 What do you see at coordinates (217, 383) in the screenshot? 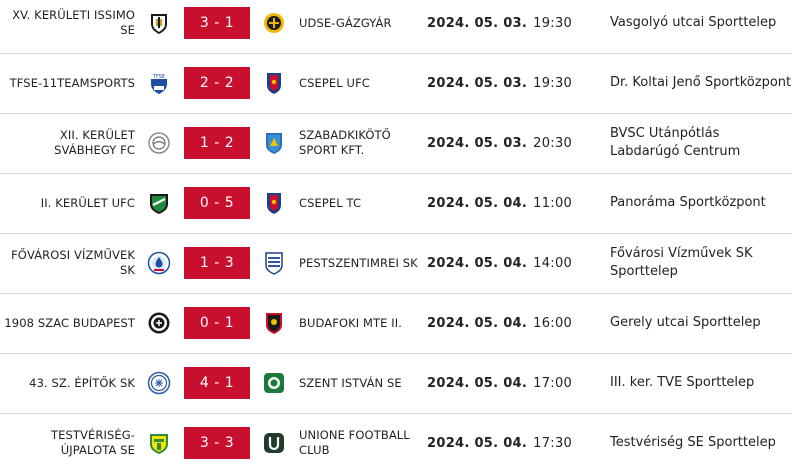
I see `score-button: 4 - 1` at bounding box center [217, 383].